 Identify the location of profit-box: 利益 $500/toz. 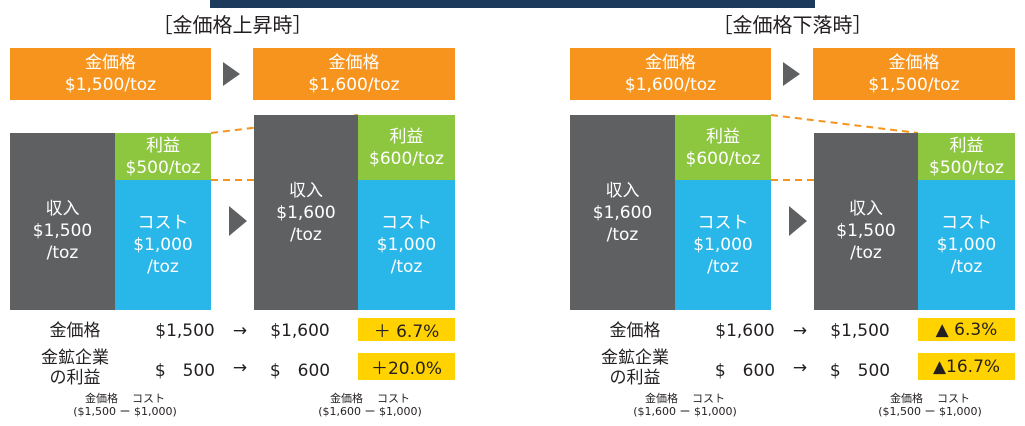
(966, 156).